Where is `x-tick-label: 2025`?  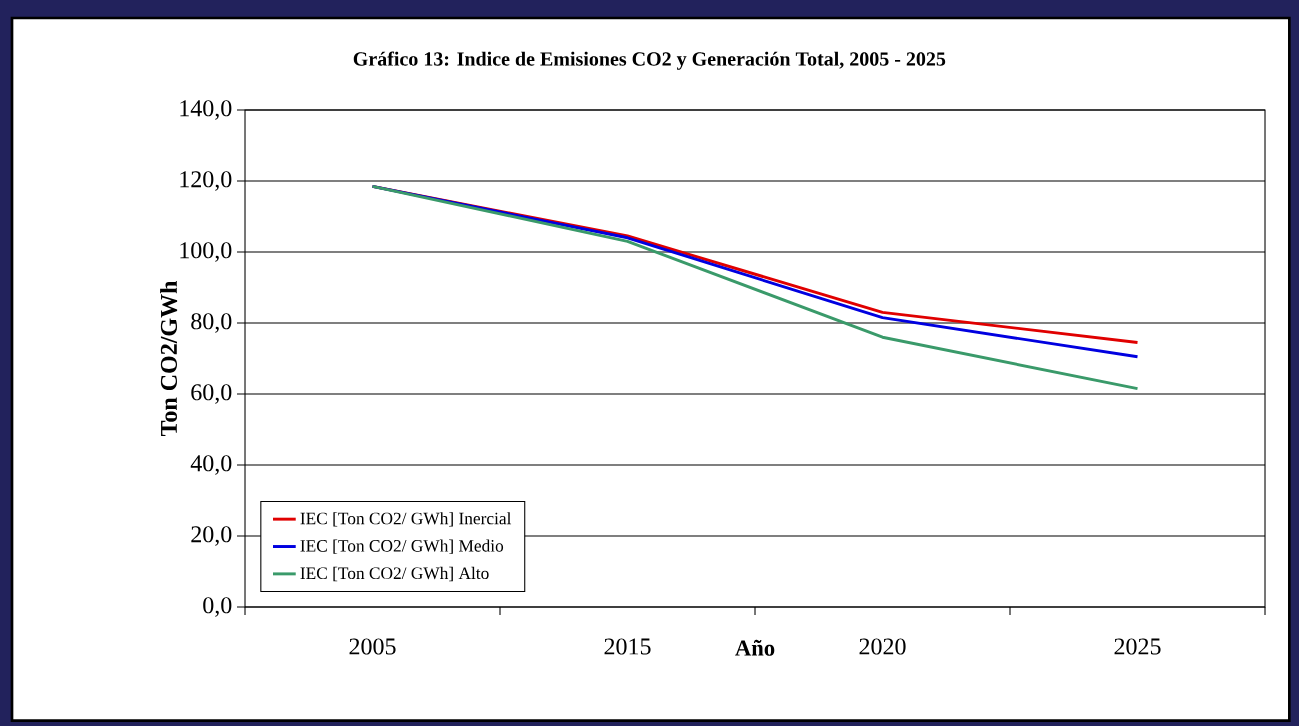 x-tick-label: 2025 is located at coordinates (1137, 646).